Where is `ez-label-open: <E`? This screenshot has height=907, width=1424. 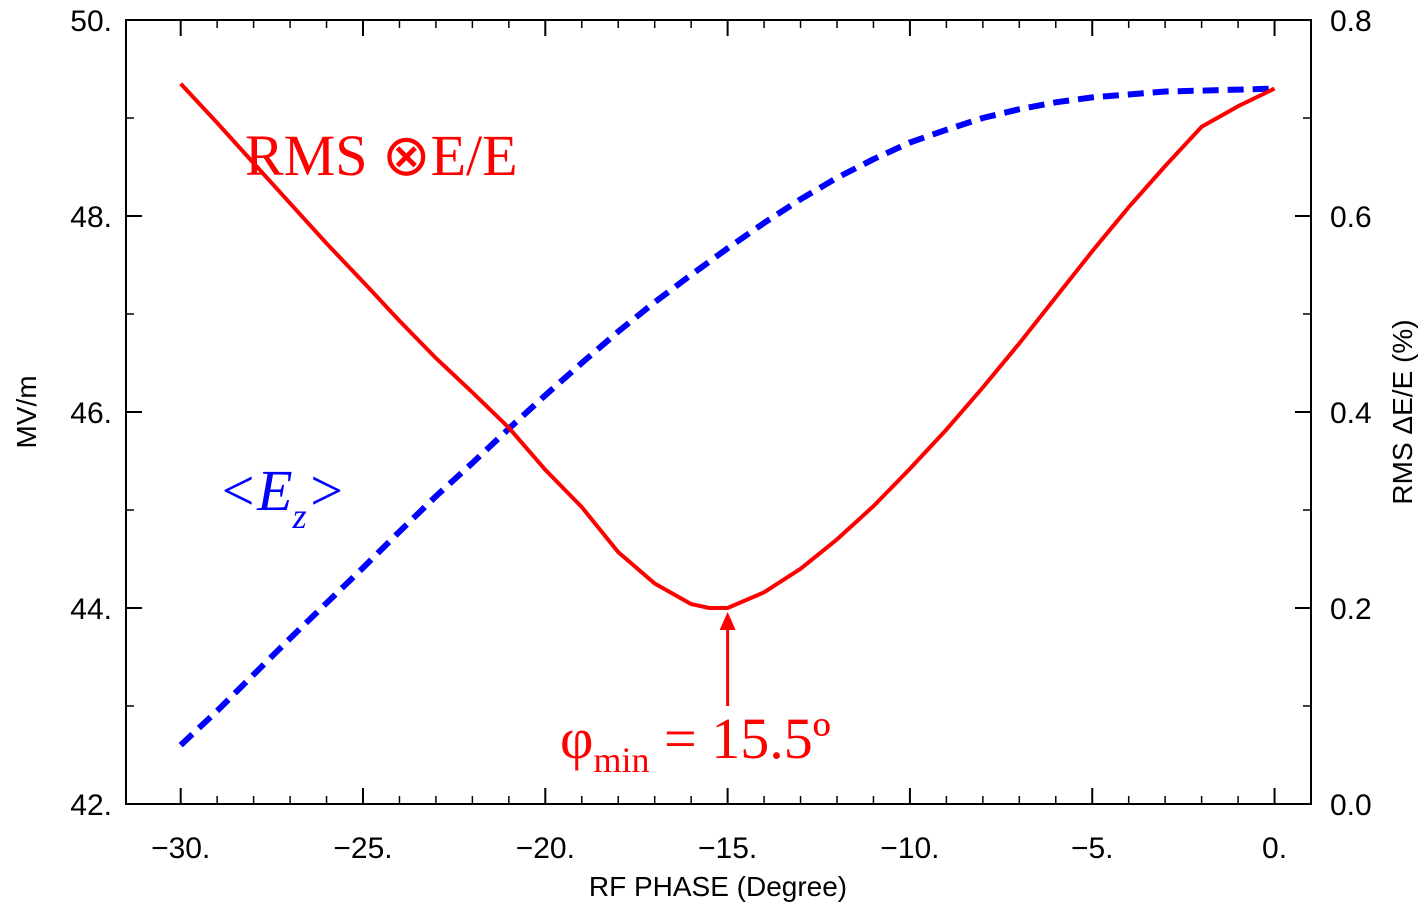
ez-label-open: <E is located at coordinates (255, 490).